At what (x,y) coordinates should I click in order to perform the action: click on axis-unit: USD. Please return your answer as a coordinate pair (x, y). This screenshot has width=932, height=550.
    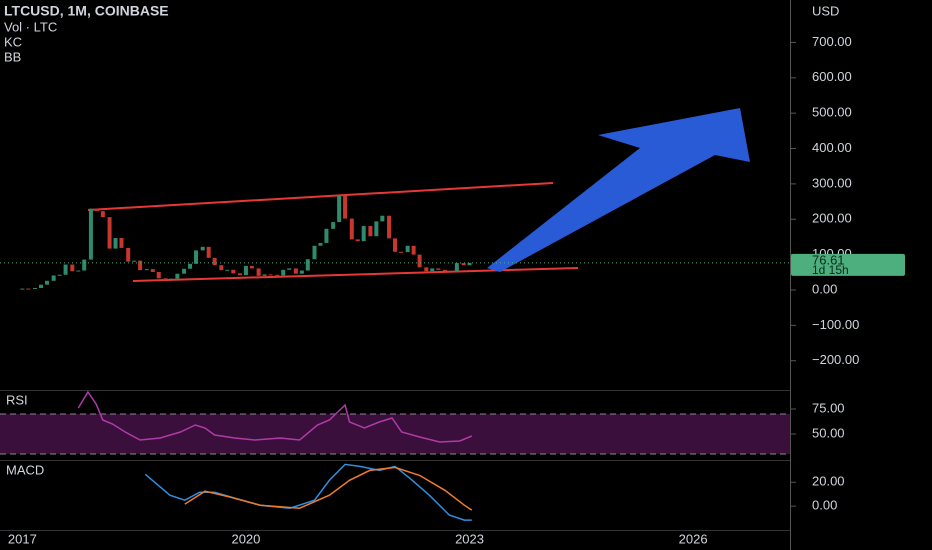
    Looking at the image, I should click on (825, 10).